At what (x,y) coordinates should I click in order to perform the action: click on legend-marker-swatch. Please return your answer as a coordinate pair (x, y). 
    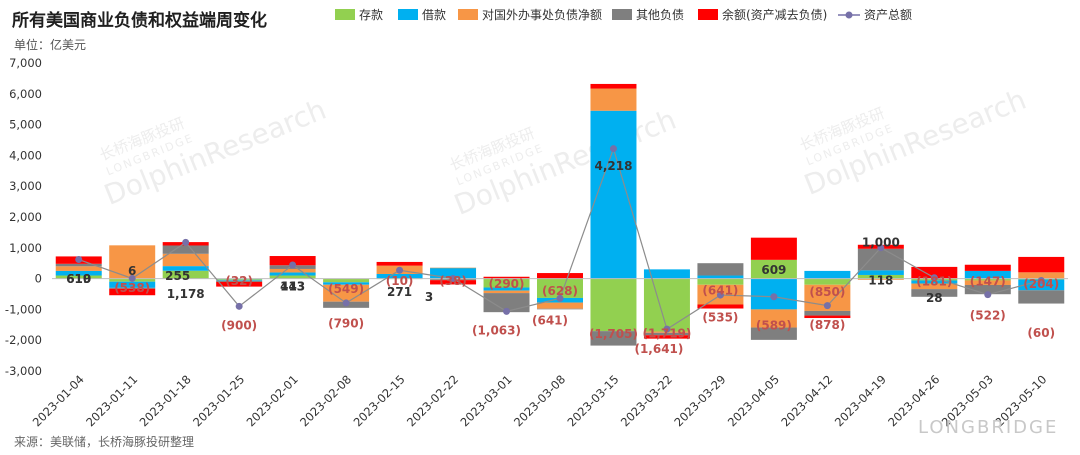
    Looking at the image, I should click on (849, 15).